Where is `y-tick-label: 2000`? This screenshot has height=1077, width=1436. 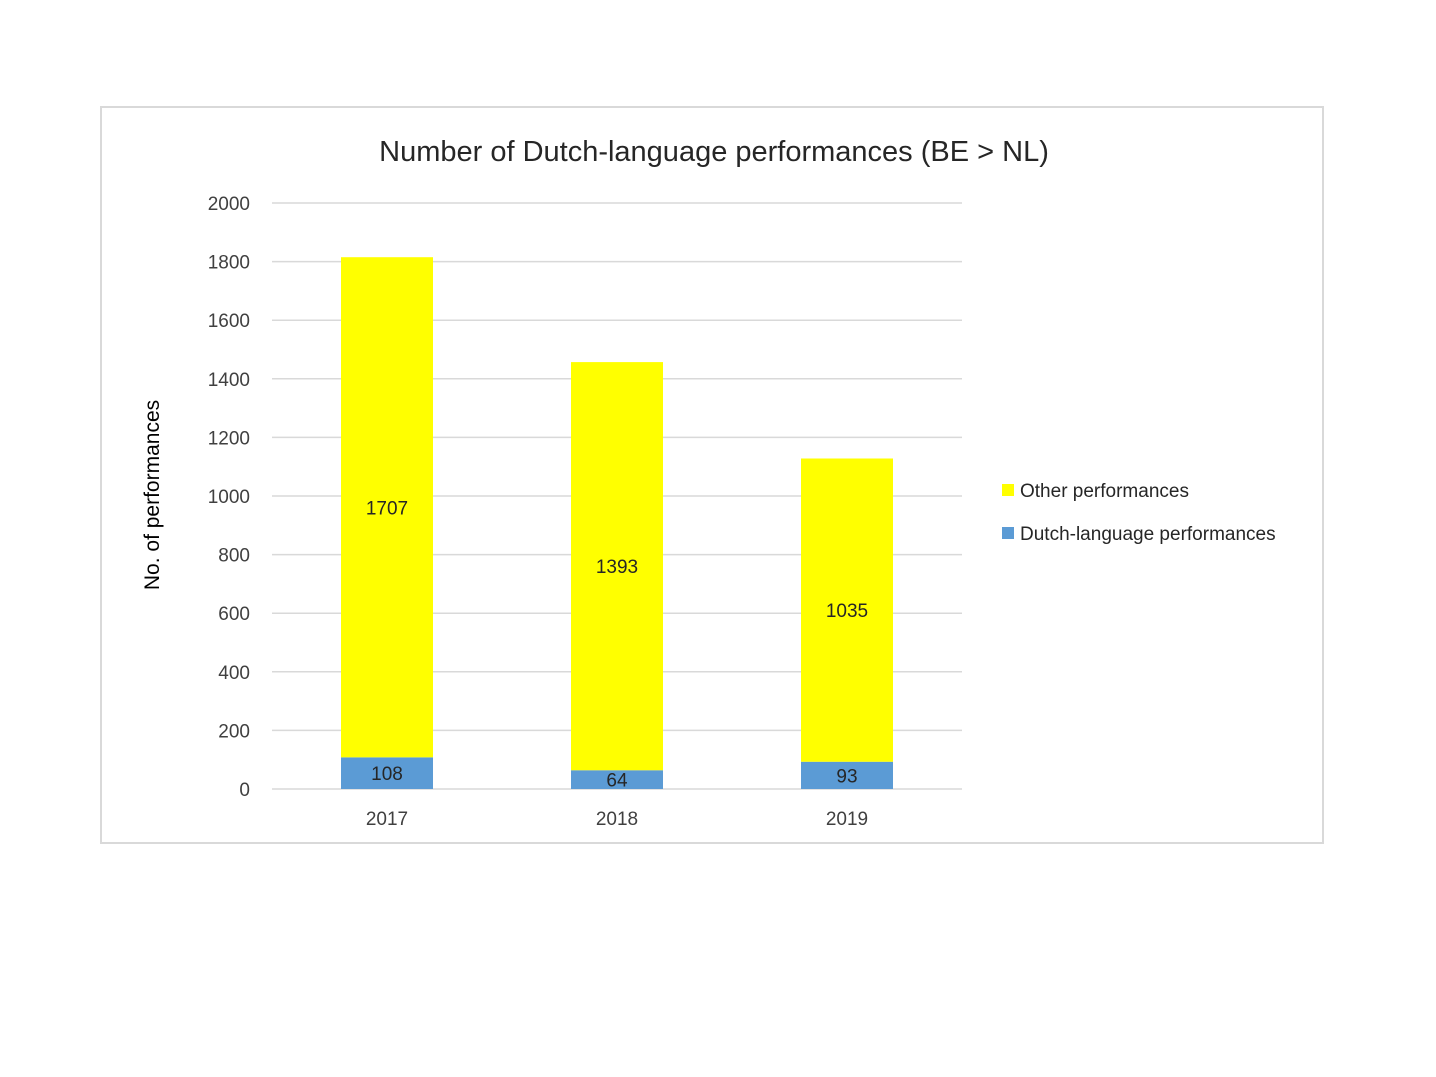
y-tick-label: 2000 is located at coordinates (229, 204).